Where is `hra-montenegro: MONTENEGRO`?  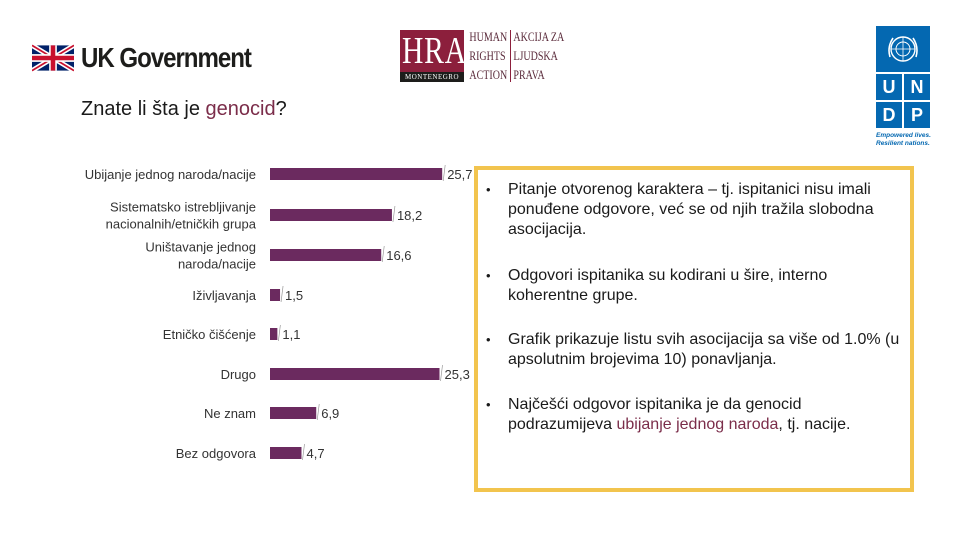 hra-montenegro: MONTENEGRO is located at coordinates (432, 77).